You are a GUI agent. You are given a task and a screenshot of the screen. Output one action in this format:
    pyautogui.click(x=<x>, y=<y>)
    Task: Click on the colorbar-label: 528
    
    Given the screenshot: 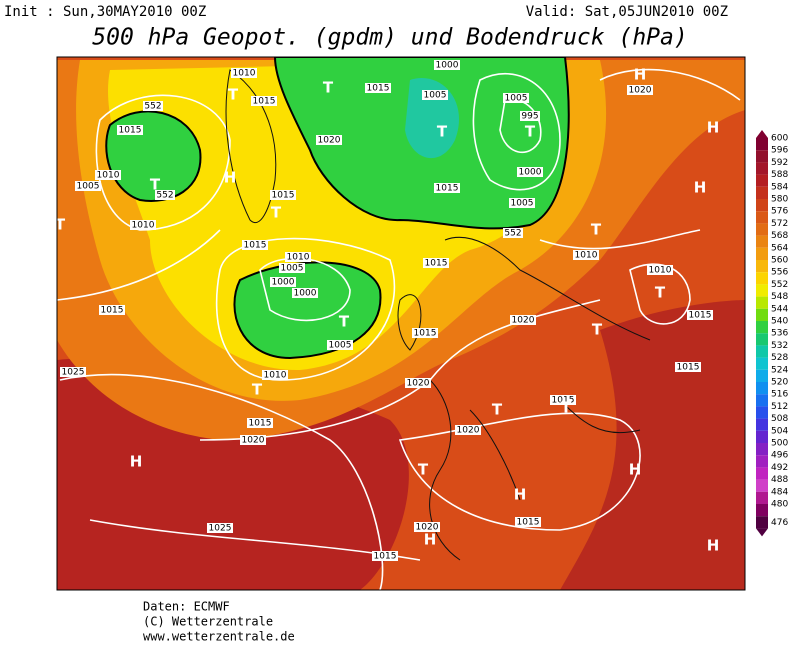 What is the action you would take?
    pyautogui.click(x=779, y=358)
    